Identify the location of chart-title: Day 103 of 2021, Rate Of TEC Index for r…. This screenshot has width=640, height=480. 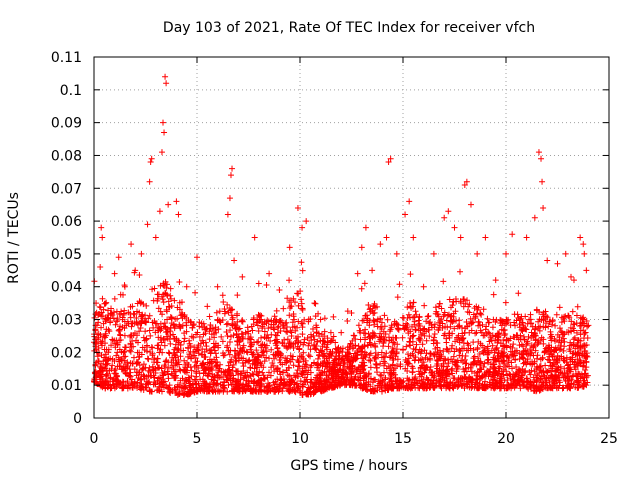
(349, 28).